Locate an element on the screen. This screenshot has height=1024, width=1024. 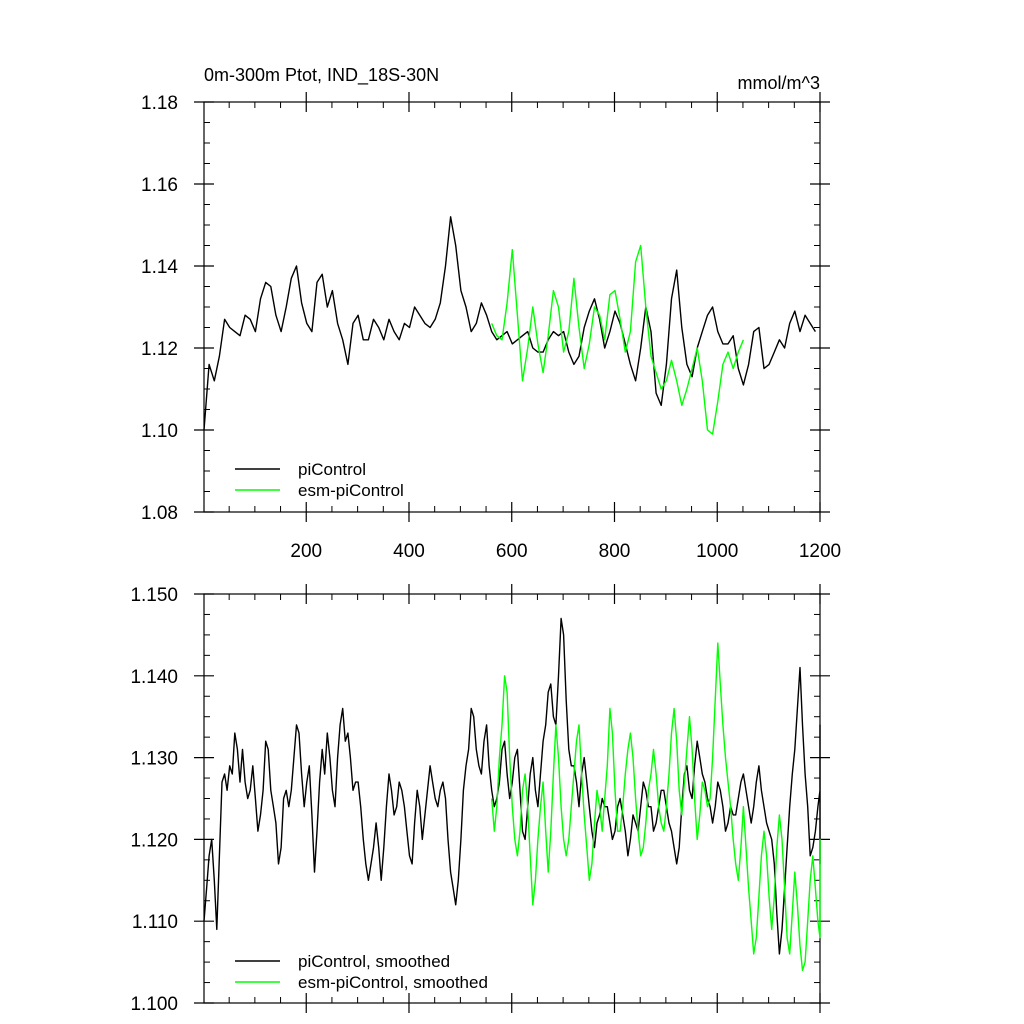
y-tick-label: 1.14 is located at coordinates (159, 267).